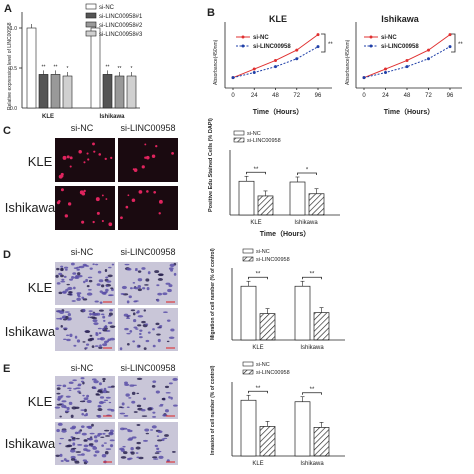 Image resolution: width=474 pixels, height=474 pixels. Describe the element at coordinates (147, 128) in the screenshot. I see `col-label-si-linc-c: si-LINC00958` at that location.